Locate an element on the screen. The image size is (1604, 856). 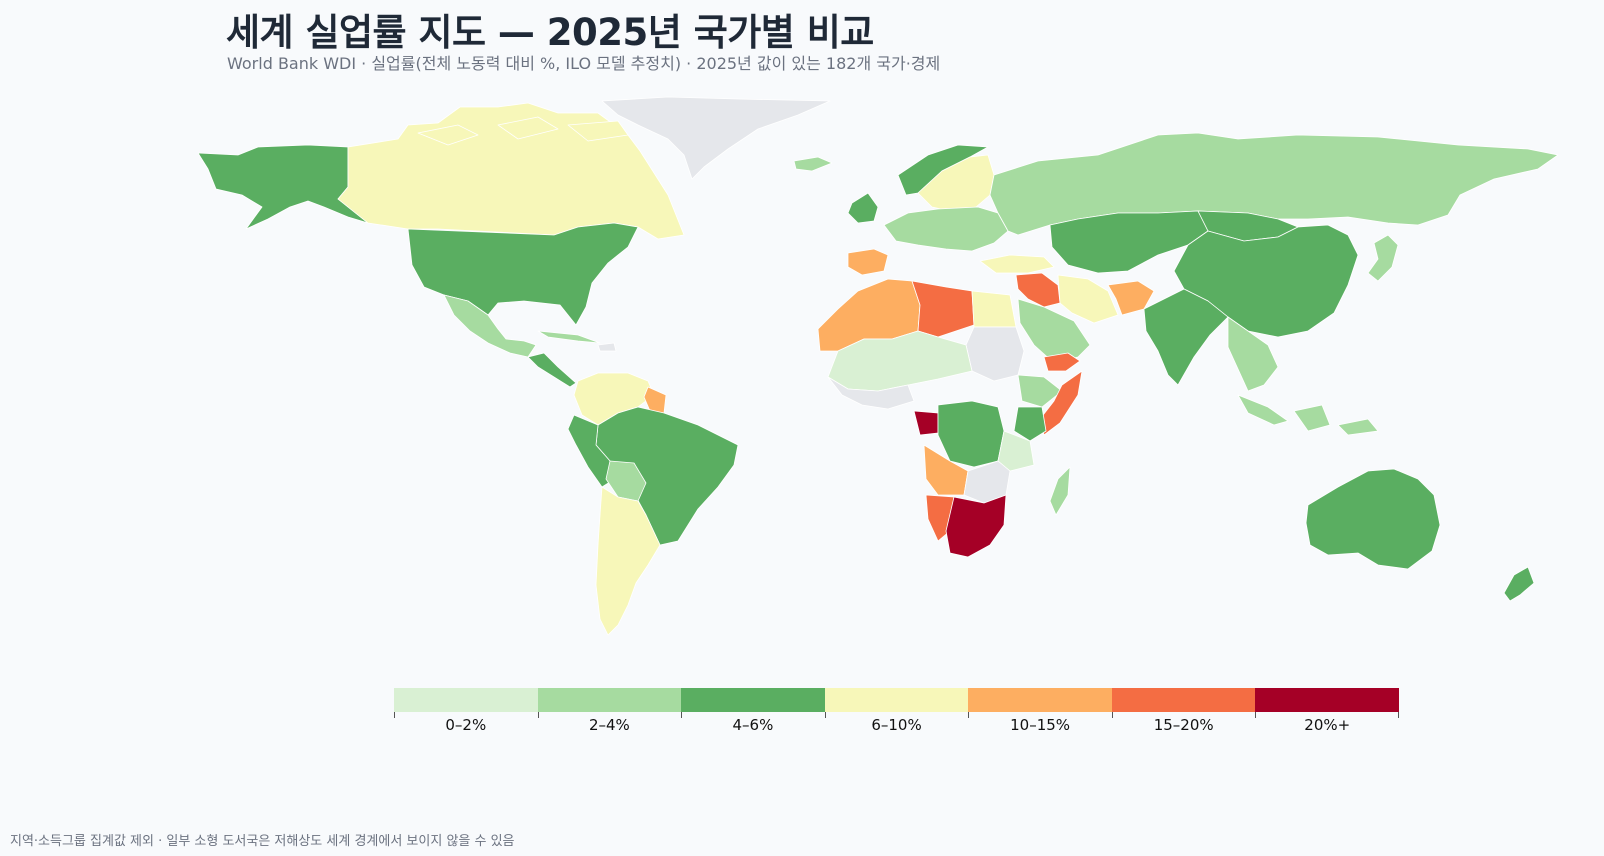
region-iraq-syria is located at coordinates (1038, 290).